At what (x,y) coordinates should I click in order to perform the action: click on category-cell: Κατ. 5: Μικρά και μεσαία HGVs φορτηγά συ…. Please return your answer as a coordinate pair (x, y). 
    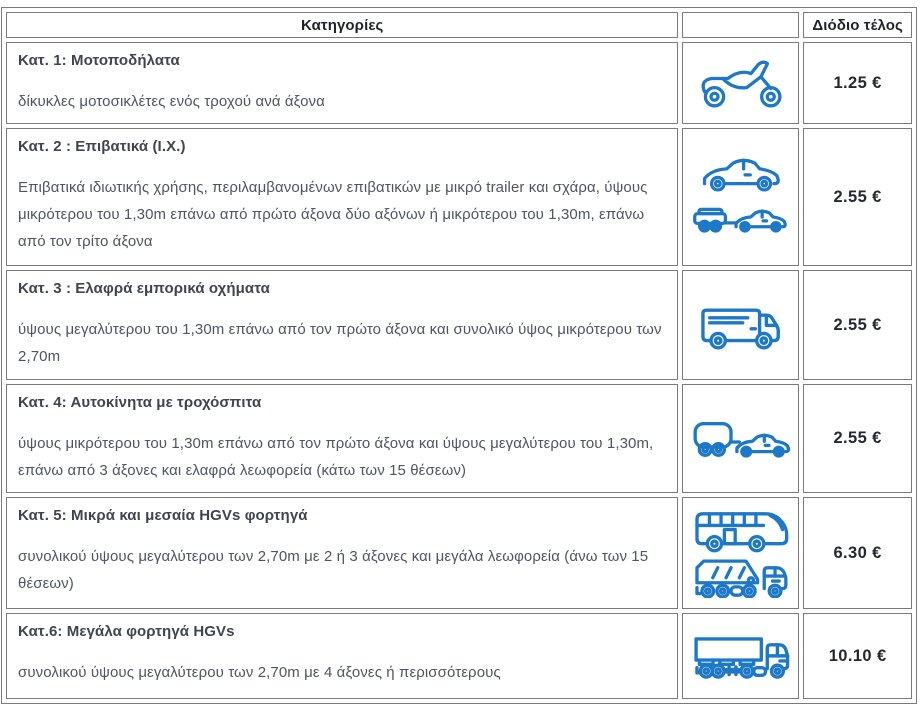
    Looking at the image, I should click on (342, 553).